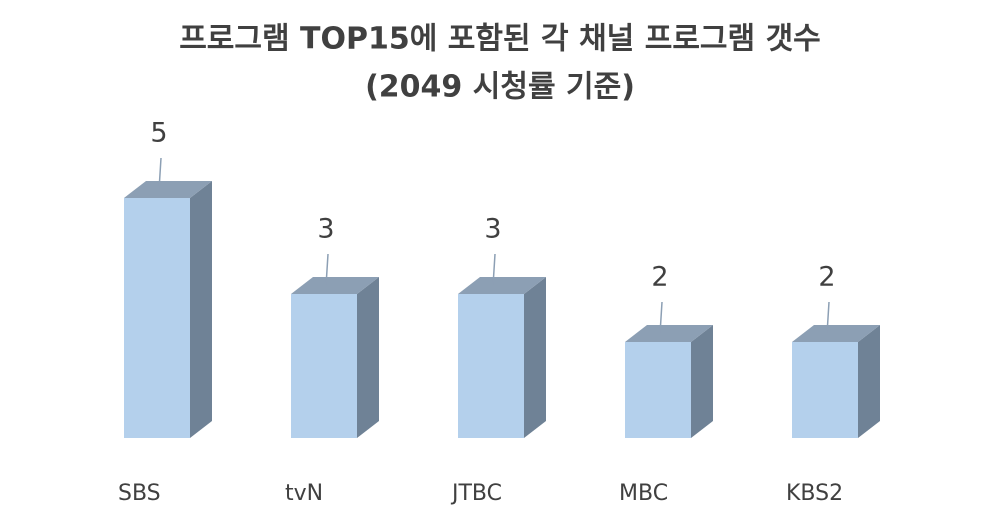 This screenshot has width=1000, height=516. Describe the element at coordinates (814, 493) in the screenshot. I see `x-tick-label: KBS2` at that location.